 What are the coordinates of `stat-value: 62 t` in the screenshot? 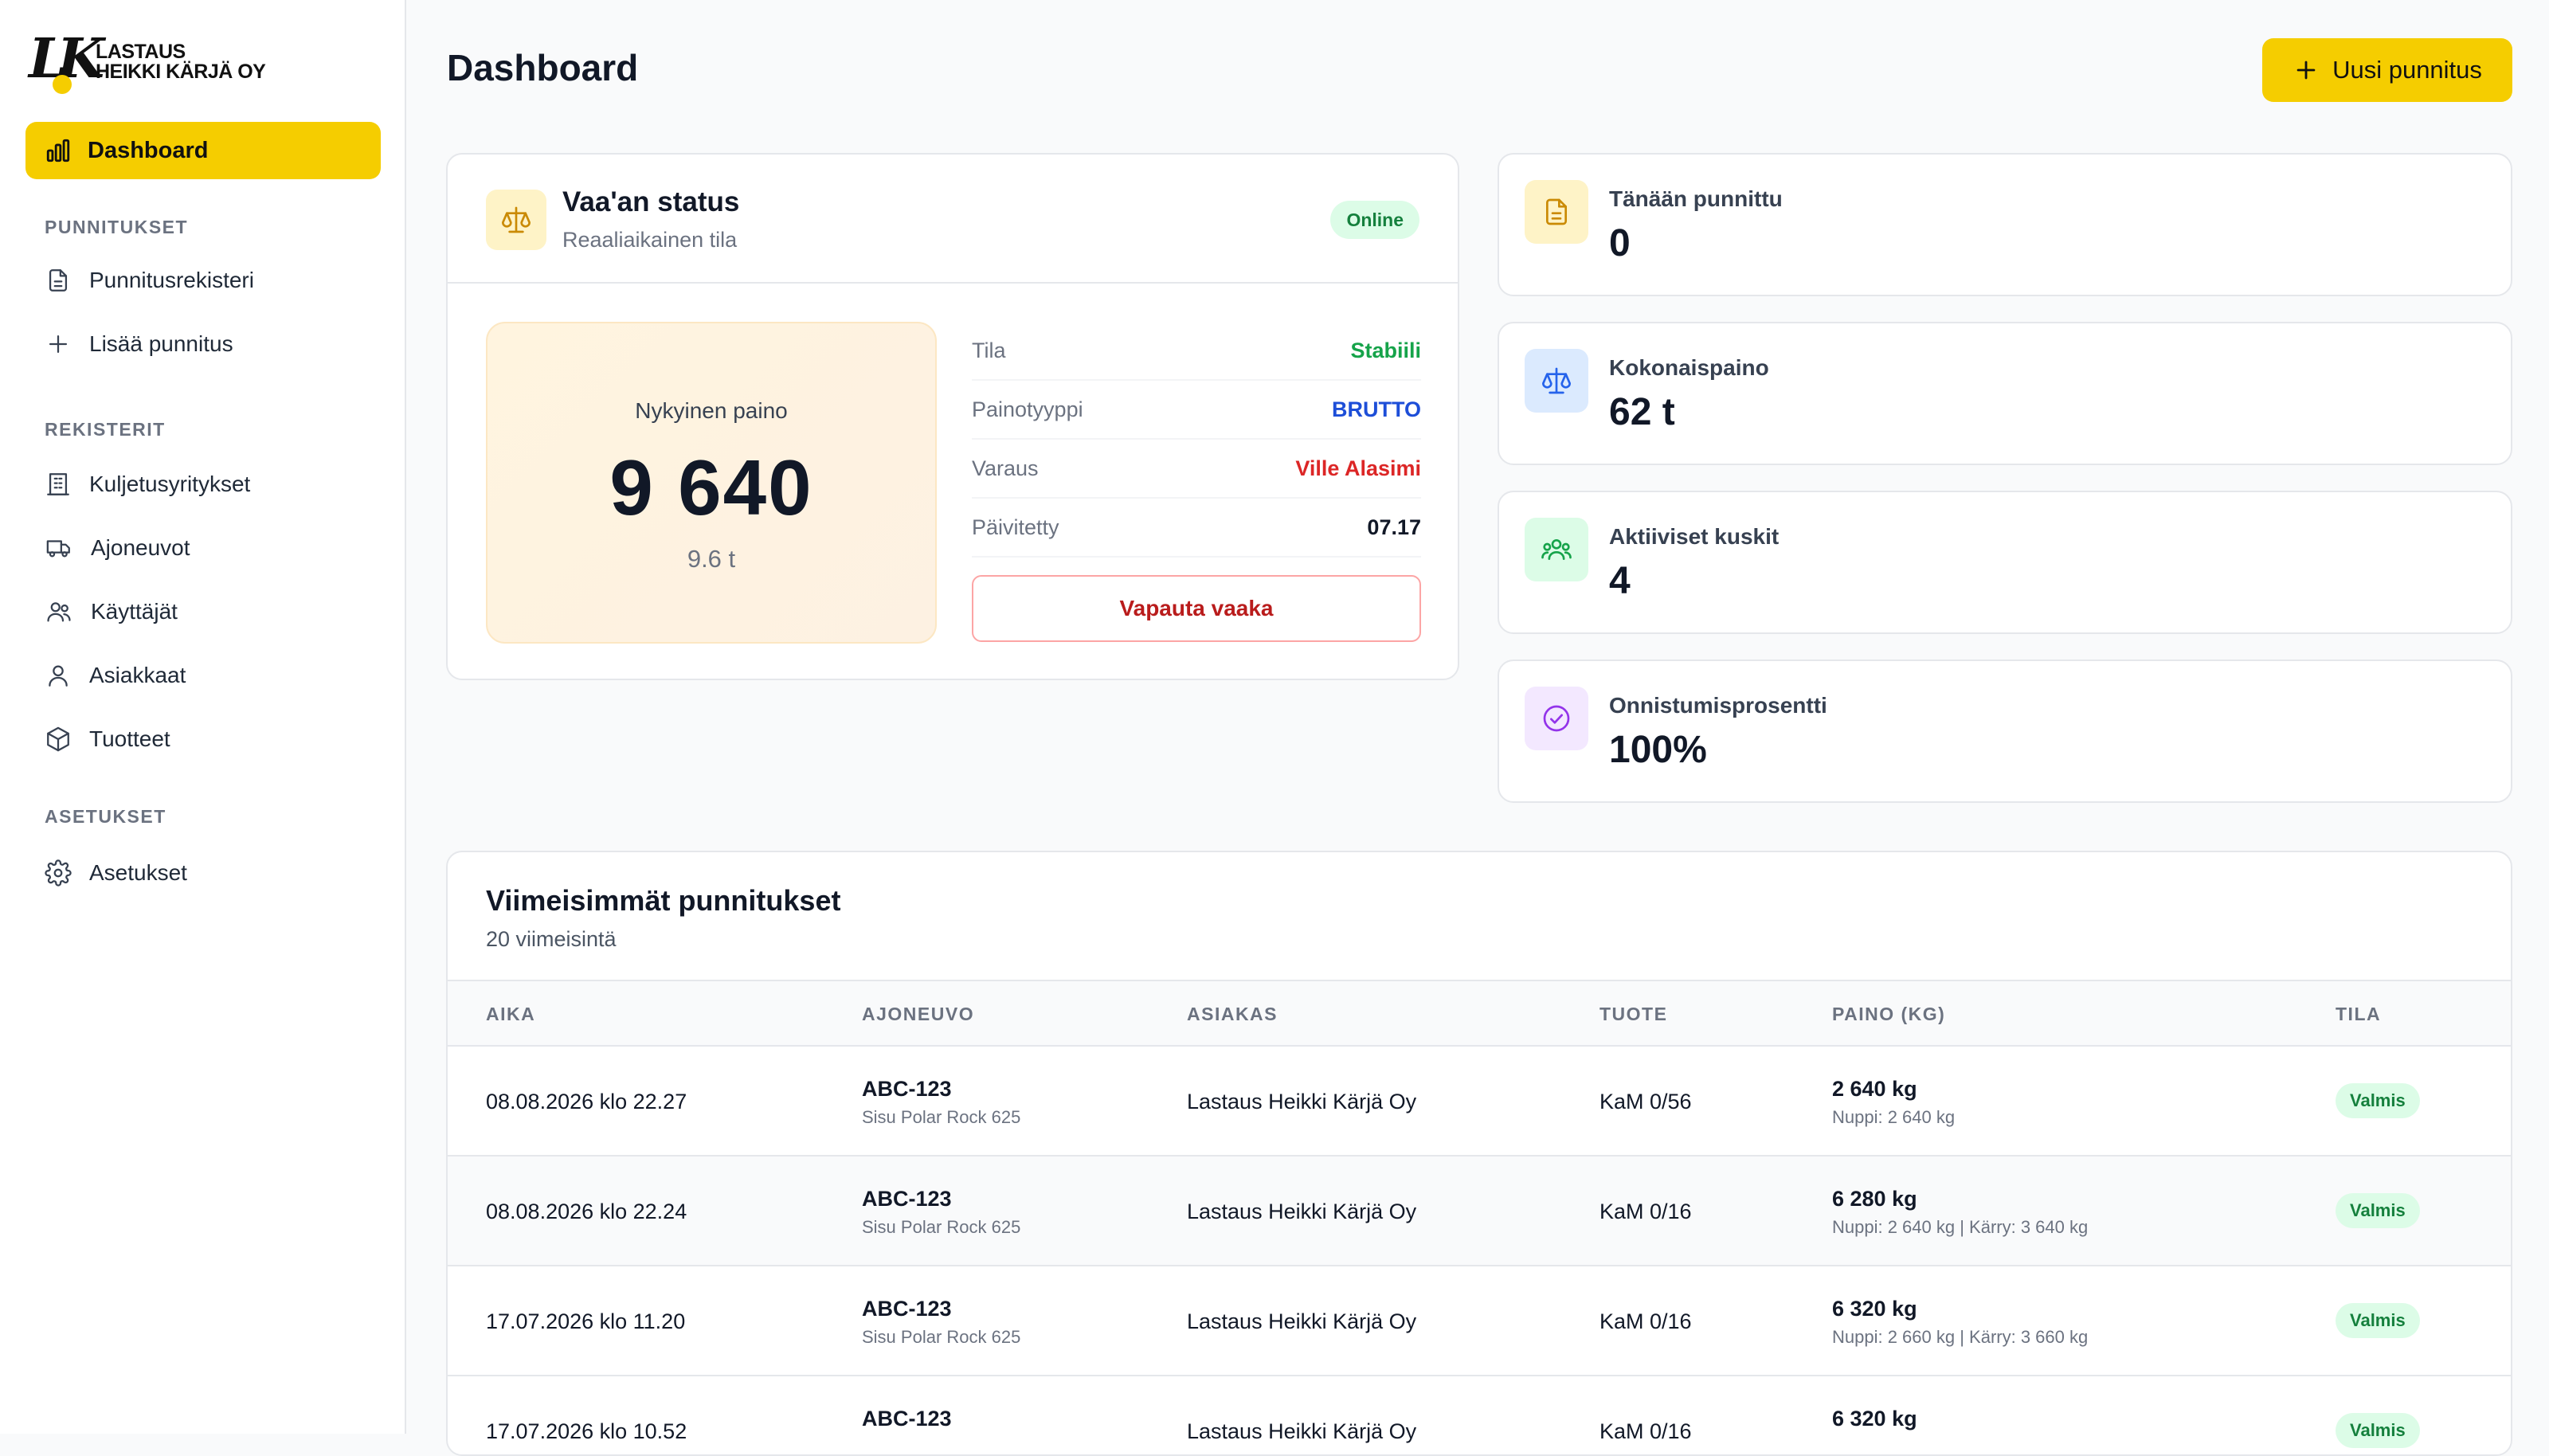 It's located at (1642, 412).